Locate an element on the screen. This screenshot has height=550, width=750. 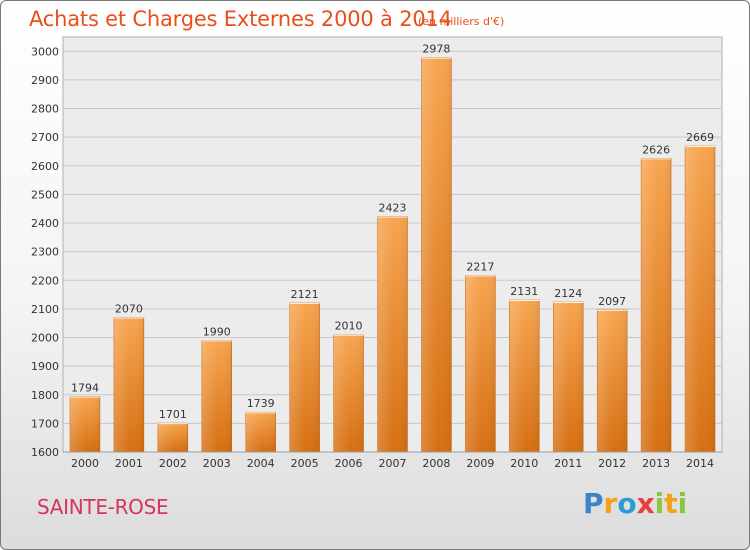
data-label-2000: 1794 is located at coordinates (85, 387).